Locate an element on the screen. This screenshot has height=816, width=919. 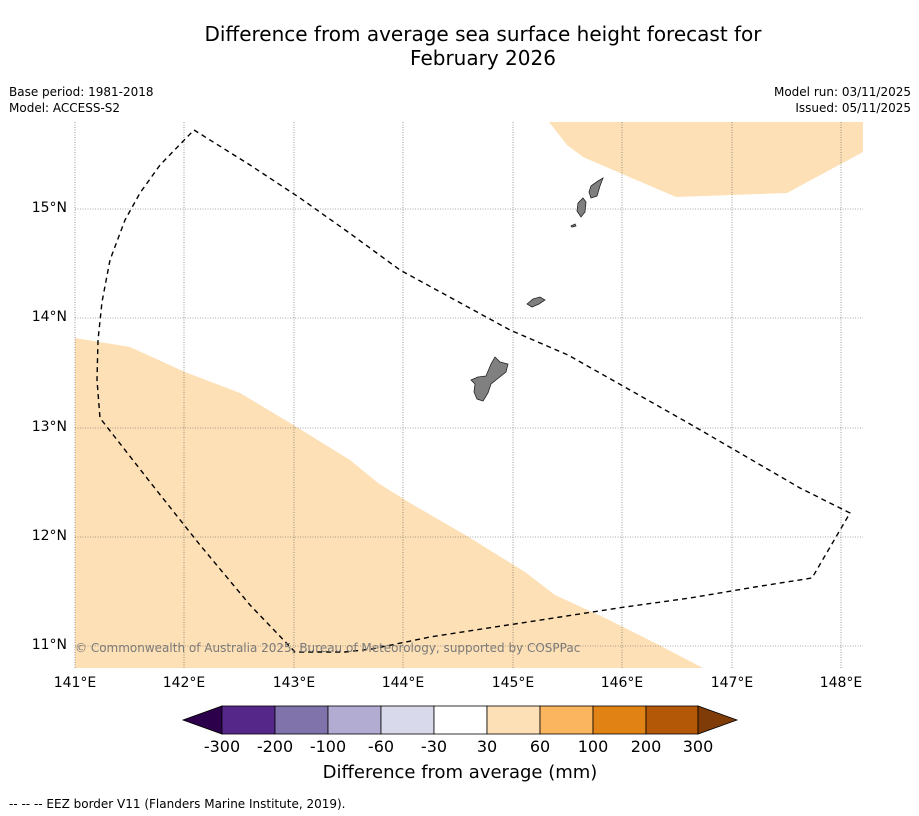
lon-label-142: 142°E is located at coordinates (184, 683).